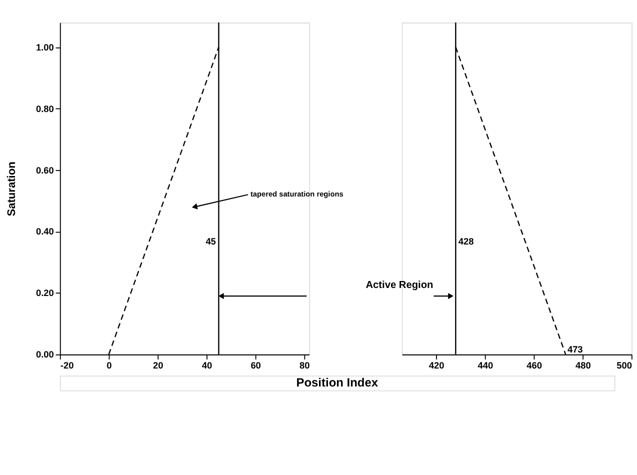 The height and width of the screenshot is (475, 637). Describe the element at coordinates (45, 293) in the screenshot. I see `y-tick-label: 0.20` at that location.